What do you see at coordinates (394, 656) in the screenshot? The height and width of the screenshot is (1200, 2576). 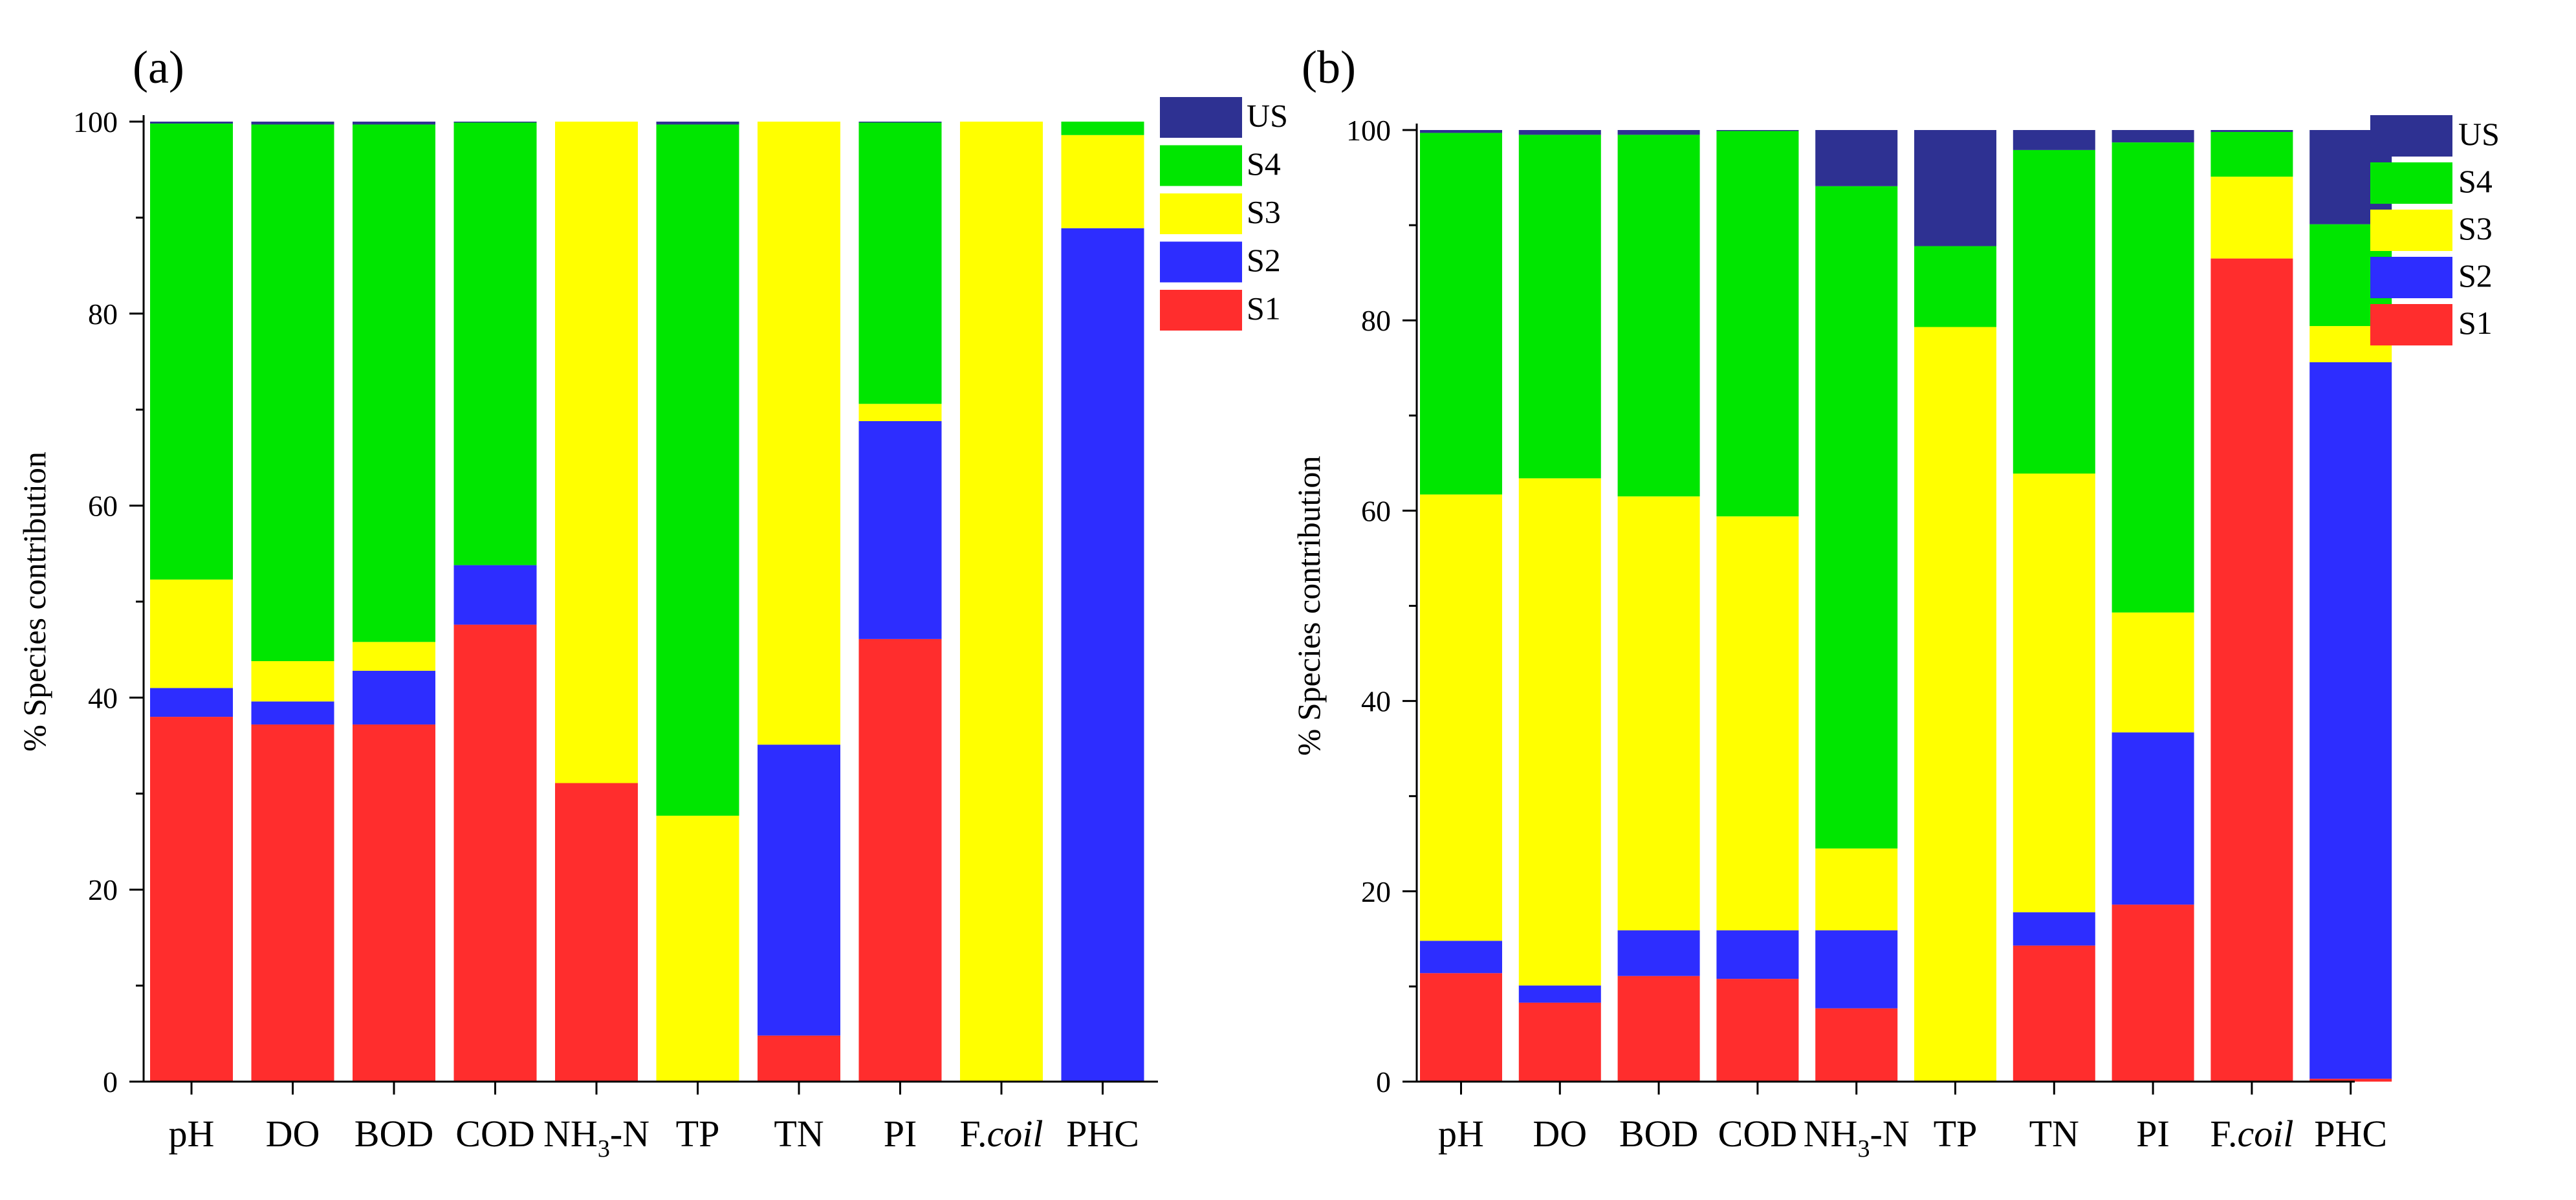 I see `bar-a-bod-s3` at bounding box center [394, 656].